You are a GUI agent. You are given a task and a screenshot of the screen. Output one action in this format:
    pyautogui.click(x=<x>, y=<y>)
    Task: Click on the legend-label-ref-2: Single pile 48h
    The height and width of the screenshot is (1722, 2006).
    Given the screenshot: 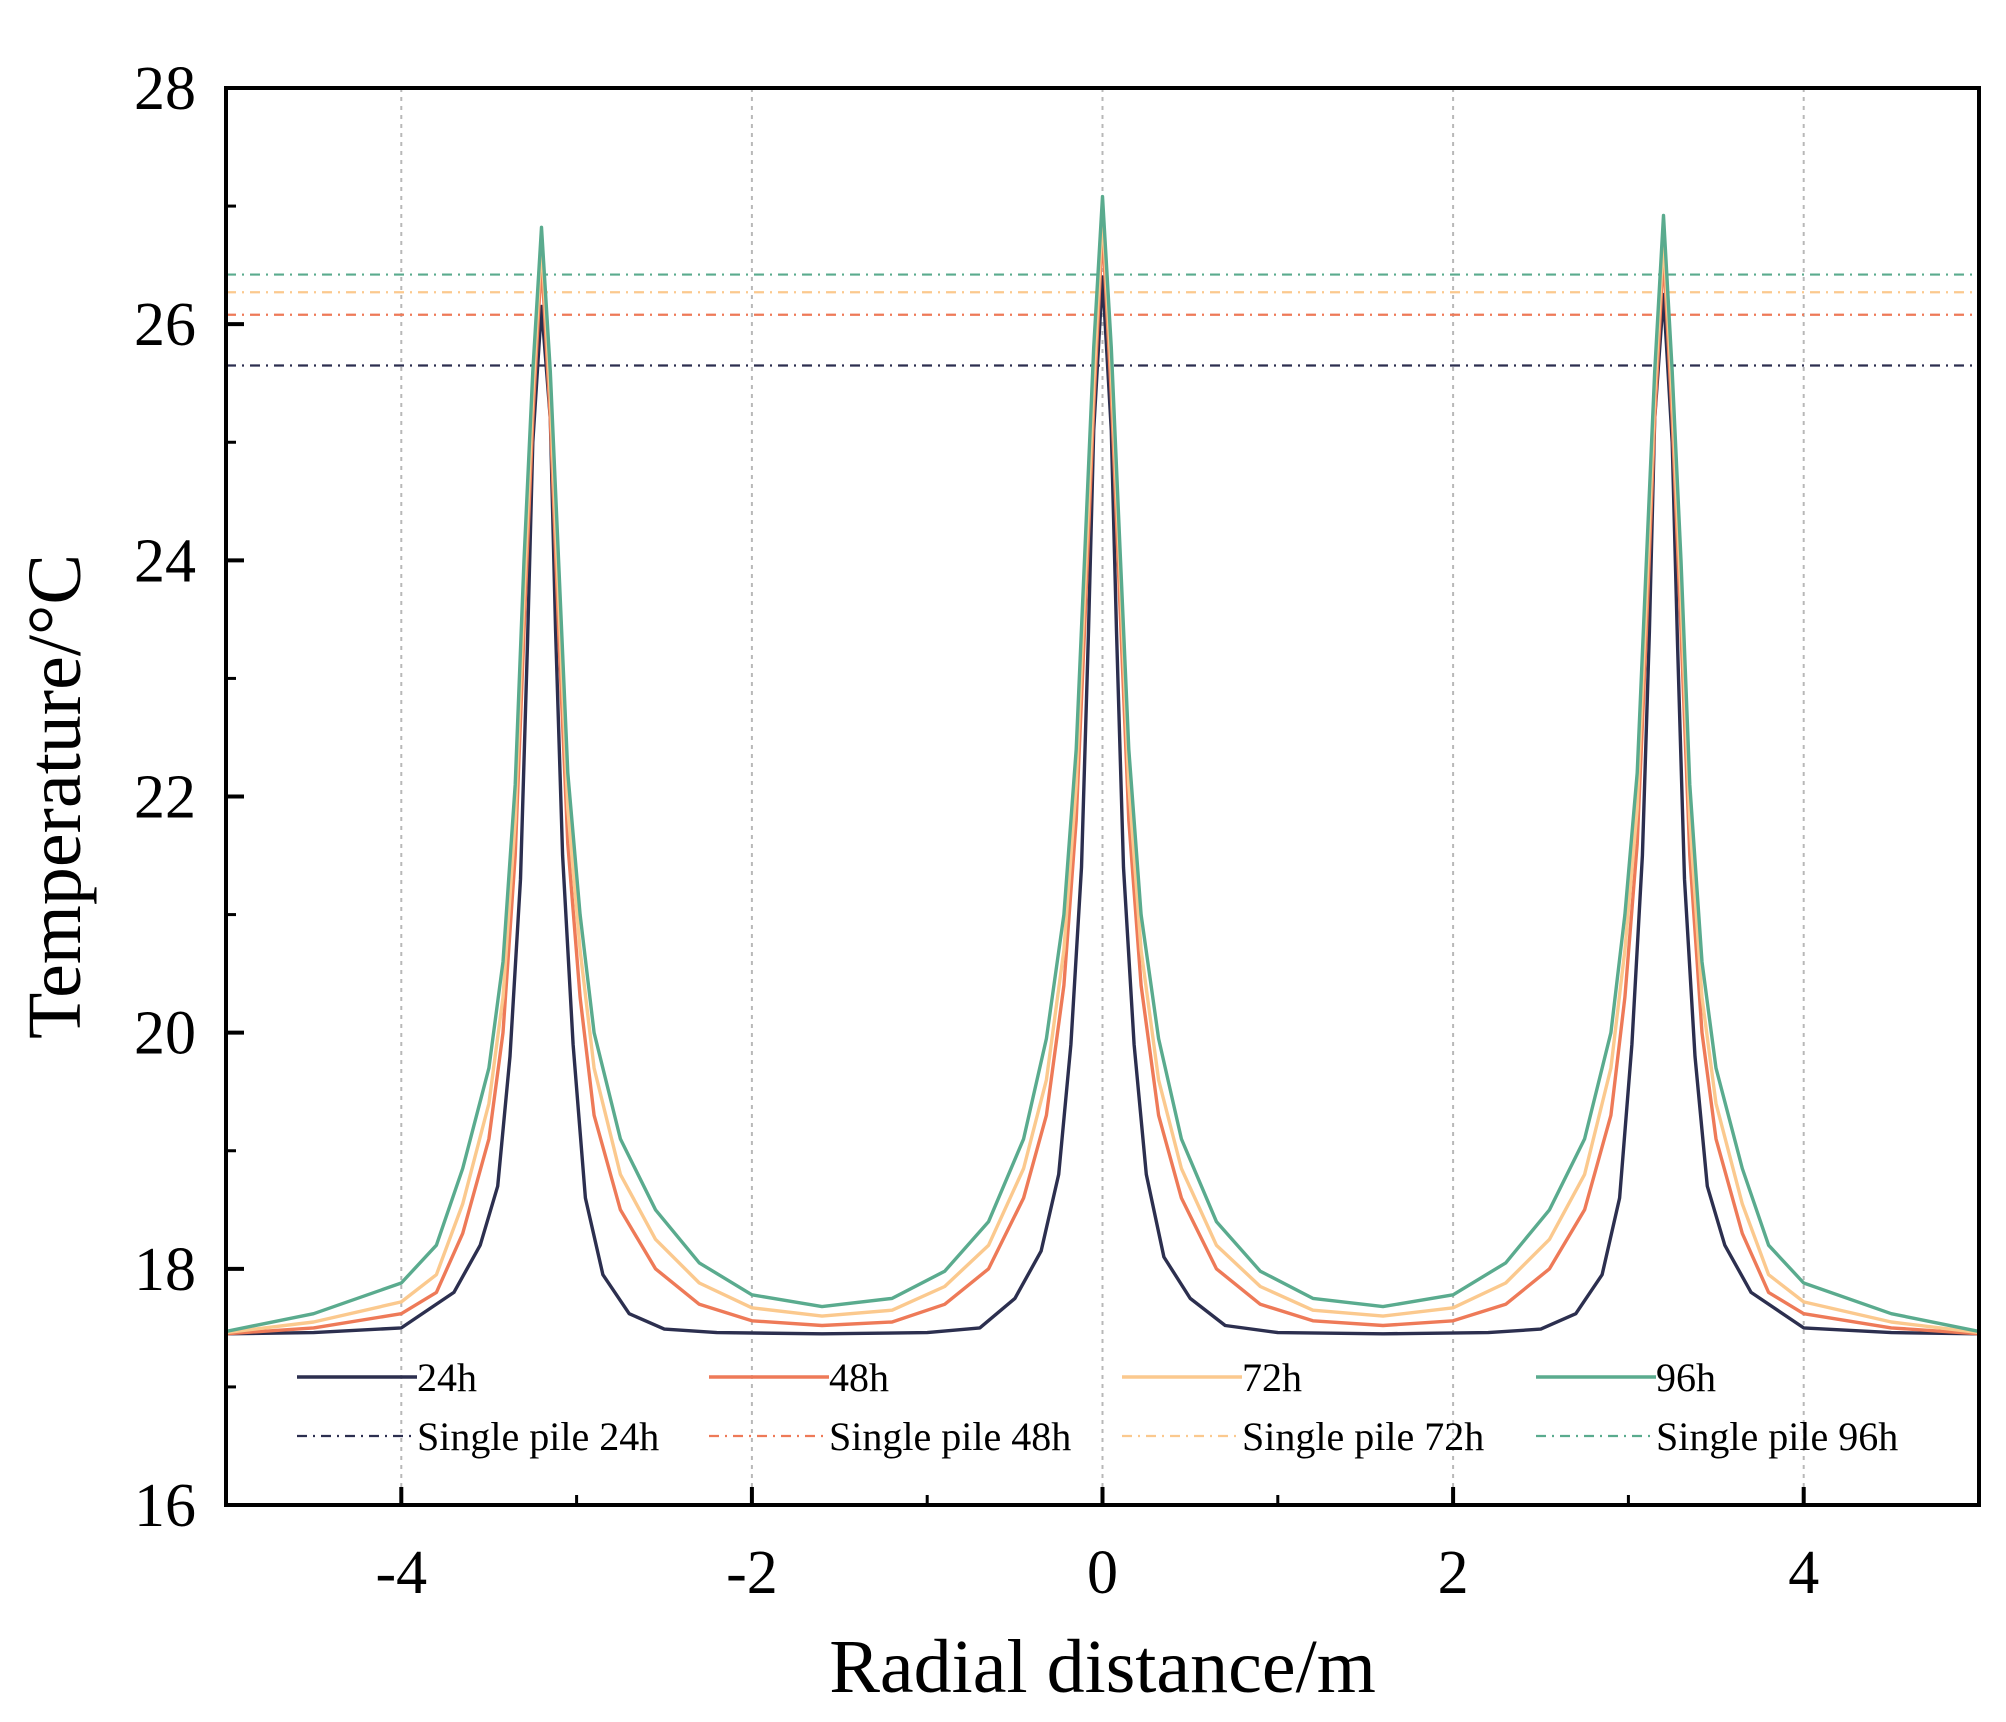 What is the action you would take?
    pyautogui.click(x=950, y=1436)
    